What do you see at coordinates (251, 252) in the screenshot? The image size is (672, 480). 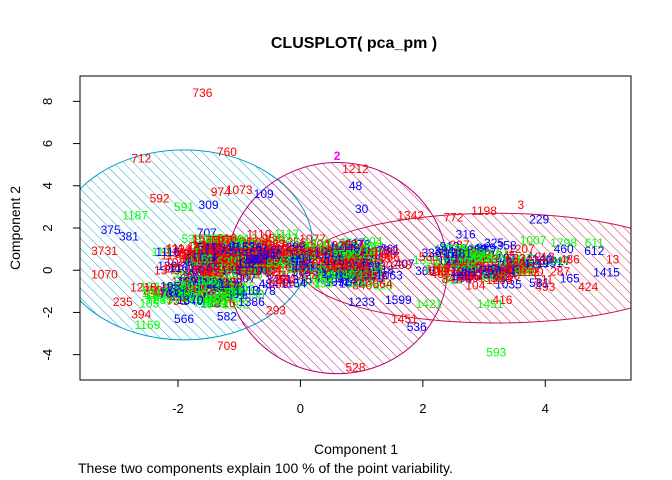 I see `point-cloud-glyph: 1279` at bounding box center [251, 252].